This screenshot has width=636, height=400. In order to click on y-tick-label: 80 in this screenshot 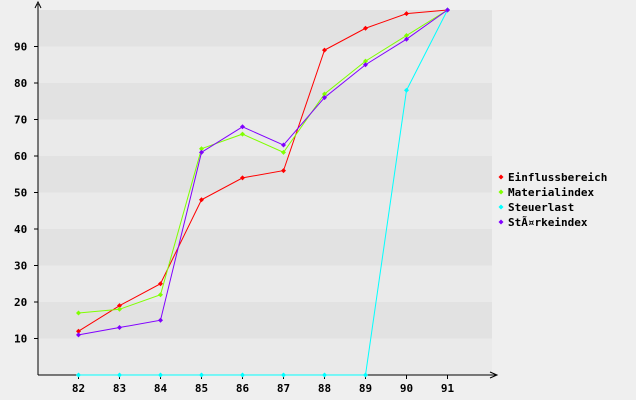, I will do `click(20, 83)`.